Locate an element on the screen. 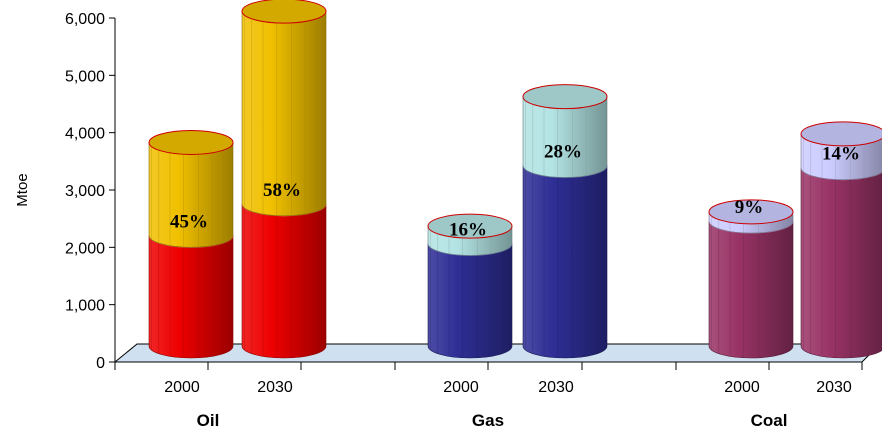 The image size is (882, 432). y-axis-label: Mtoe is located at coordinates (22, 189).